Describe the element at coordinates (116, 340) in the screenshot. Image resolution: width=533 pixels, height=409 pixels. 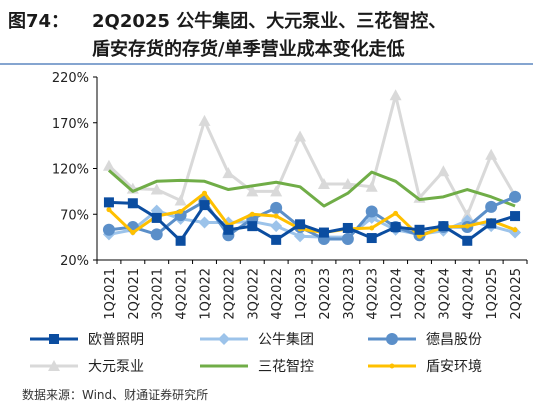
I see `legend-label: 欧普照明` at that location.